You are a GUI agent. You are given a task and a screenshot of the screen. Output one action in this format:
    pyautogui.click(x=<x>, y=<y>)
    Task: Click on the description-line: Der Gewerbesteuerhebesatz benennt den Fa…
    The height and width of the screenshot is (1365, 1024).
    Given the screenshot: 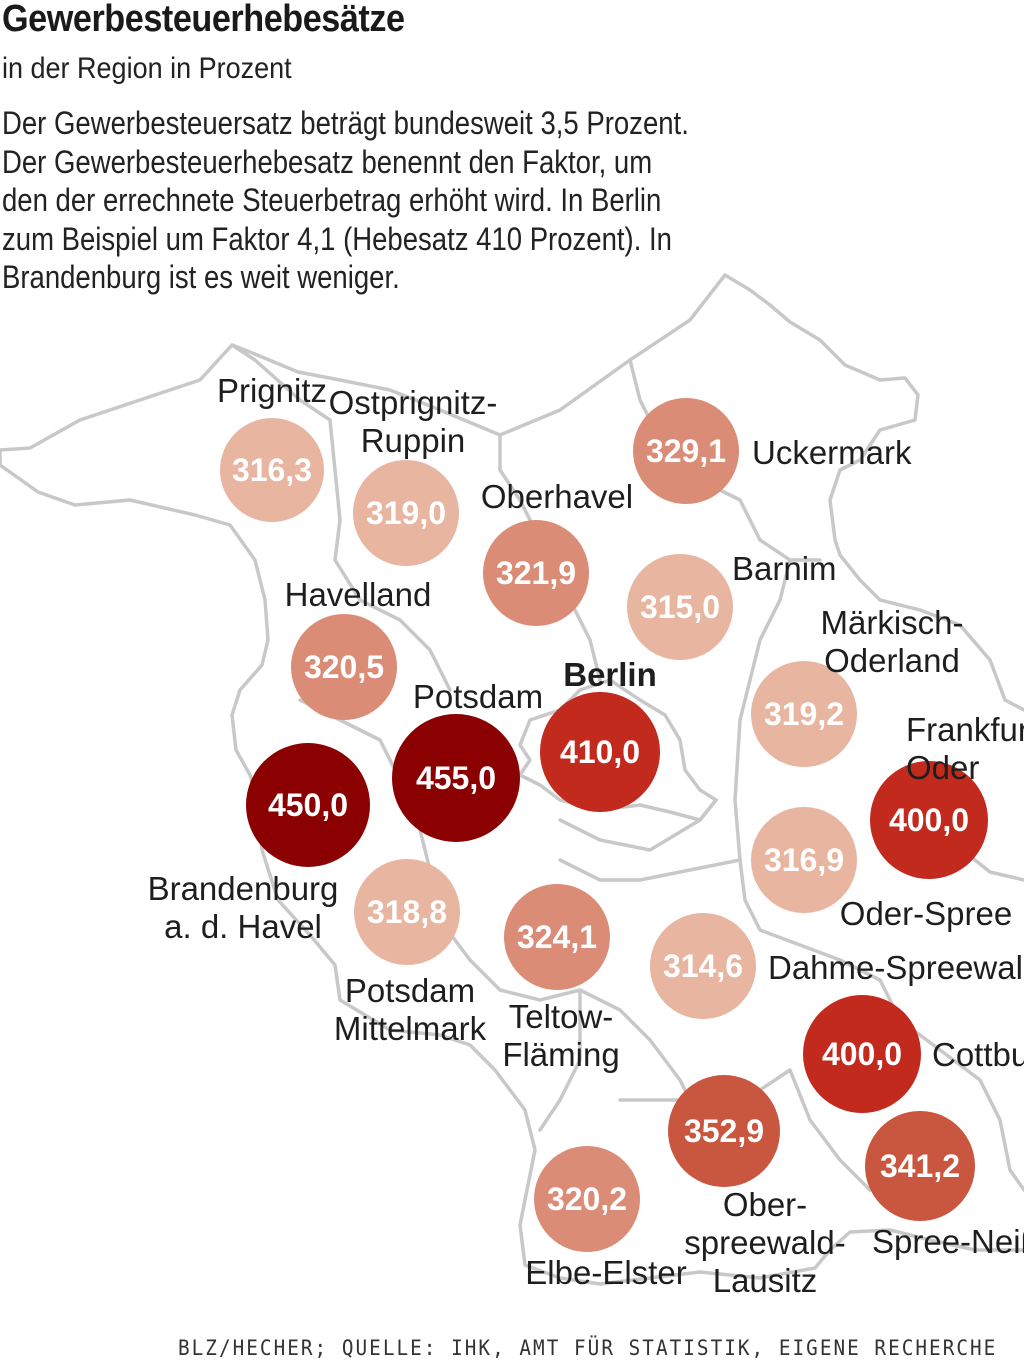 What is the action you would take?
    pyautogui.click(x=327, y=161)
    